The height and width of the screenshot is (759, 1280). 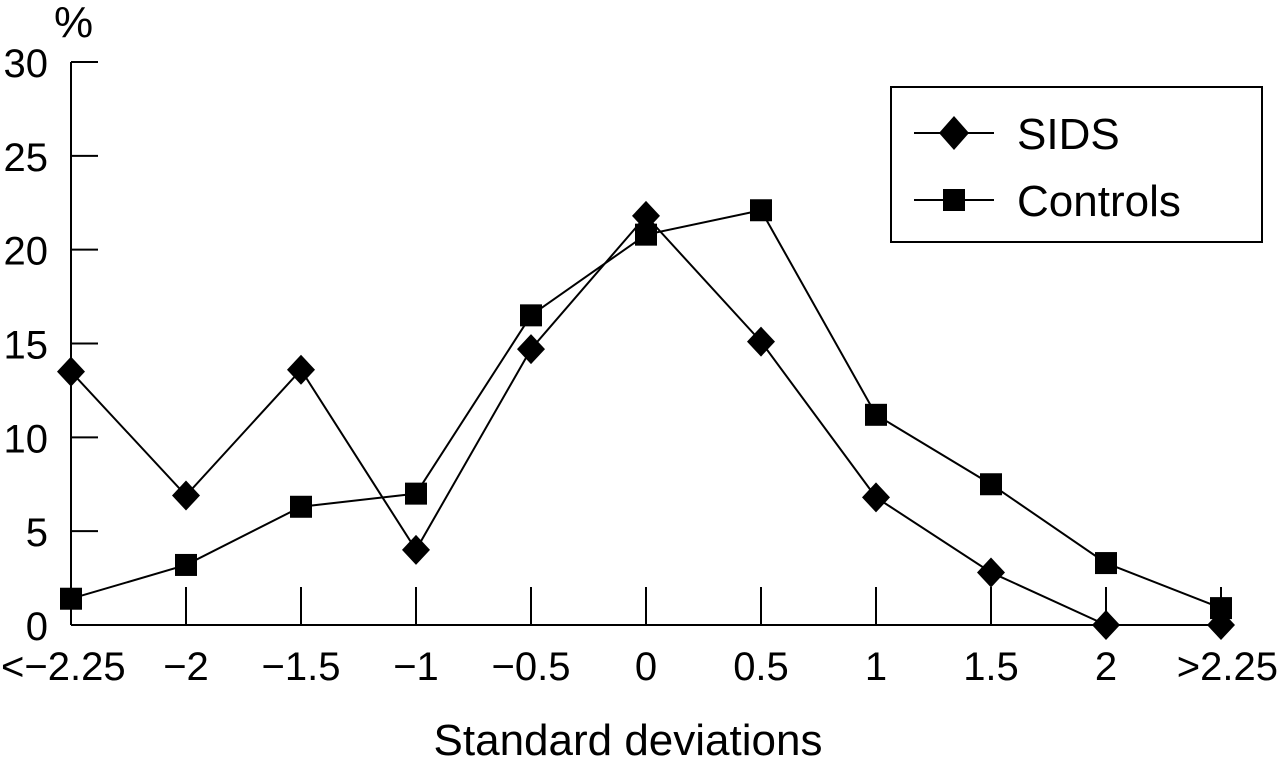 I want to click on x-tick-label: −0.5, so click(x=531, y=667).